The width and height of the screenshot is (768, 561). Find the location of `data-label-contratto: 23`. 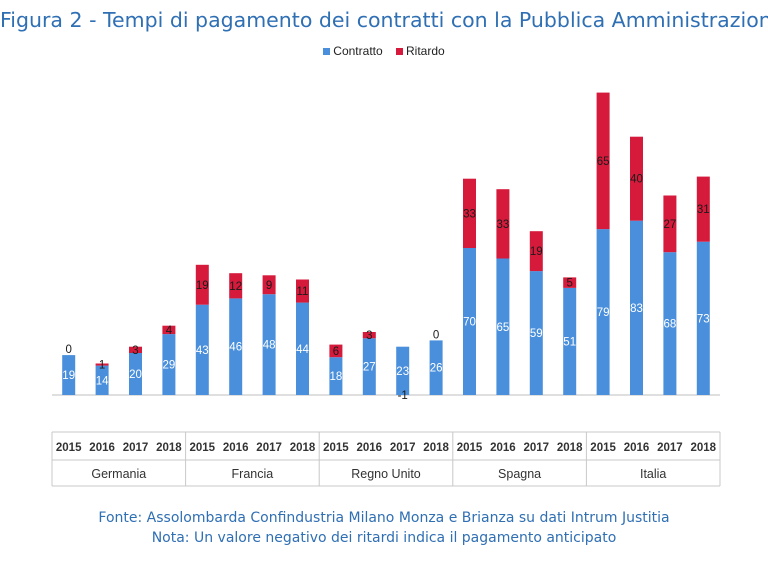

data-label-contratto: 23 is located at coordinates (402, 372).